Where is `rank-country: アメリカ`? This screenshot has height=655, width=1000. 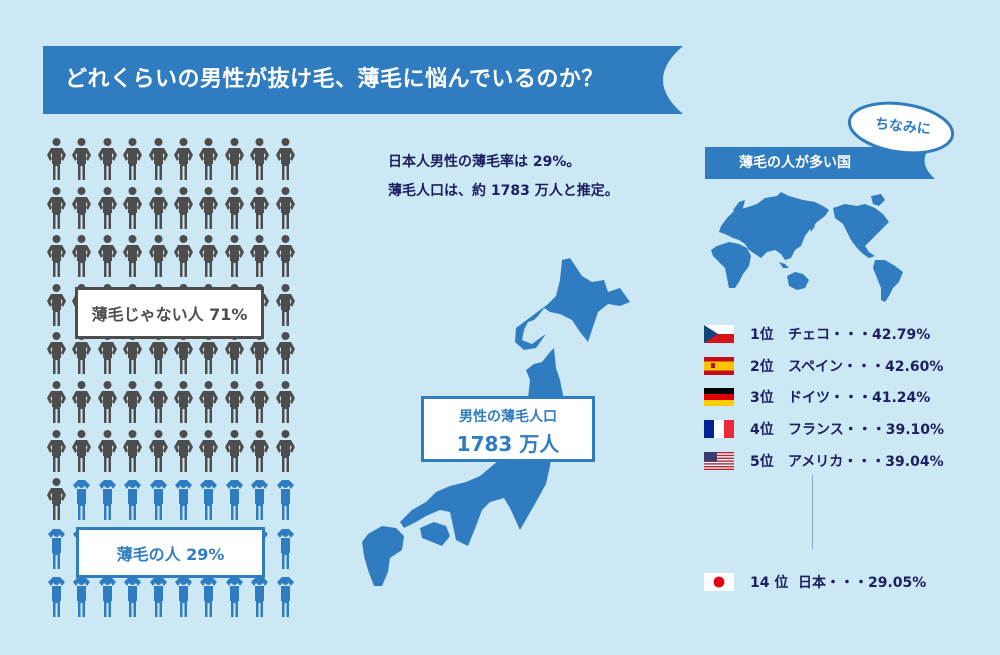
rank-country: アメリカ is located at coordinates (816, 462).